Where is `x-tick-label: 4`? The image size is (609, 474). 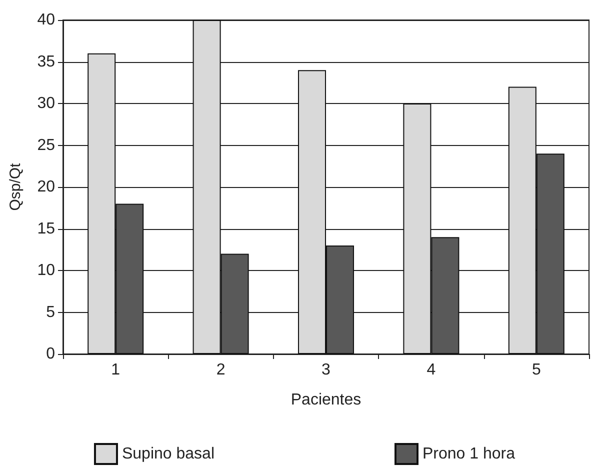 x-tick-label: 4 is located at coordinates (431, 370).